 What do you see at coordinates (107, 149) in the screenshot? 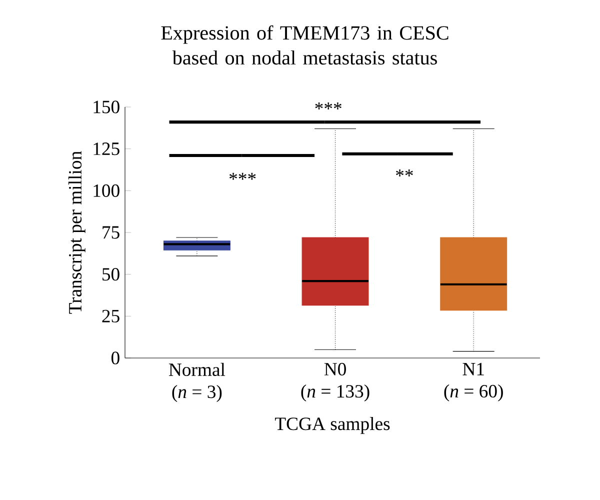
I see `y-tick-label: 125` at bounding box center [107, 149].